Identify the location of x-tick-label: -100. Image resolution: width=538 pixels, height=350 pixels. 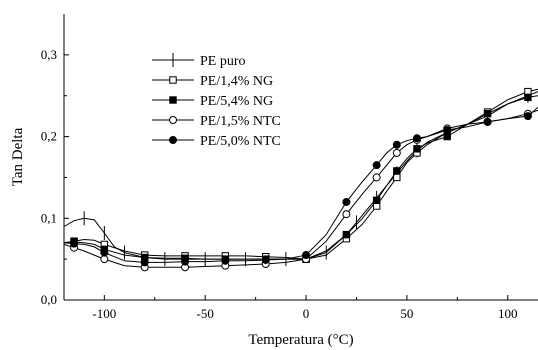
(104, 313).